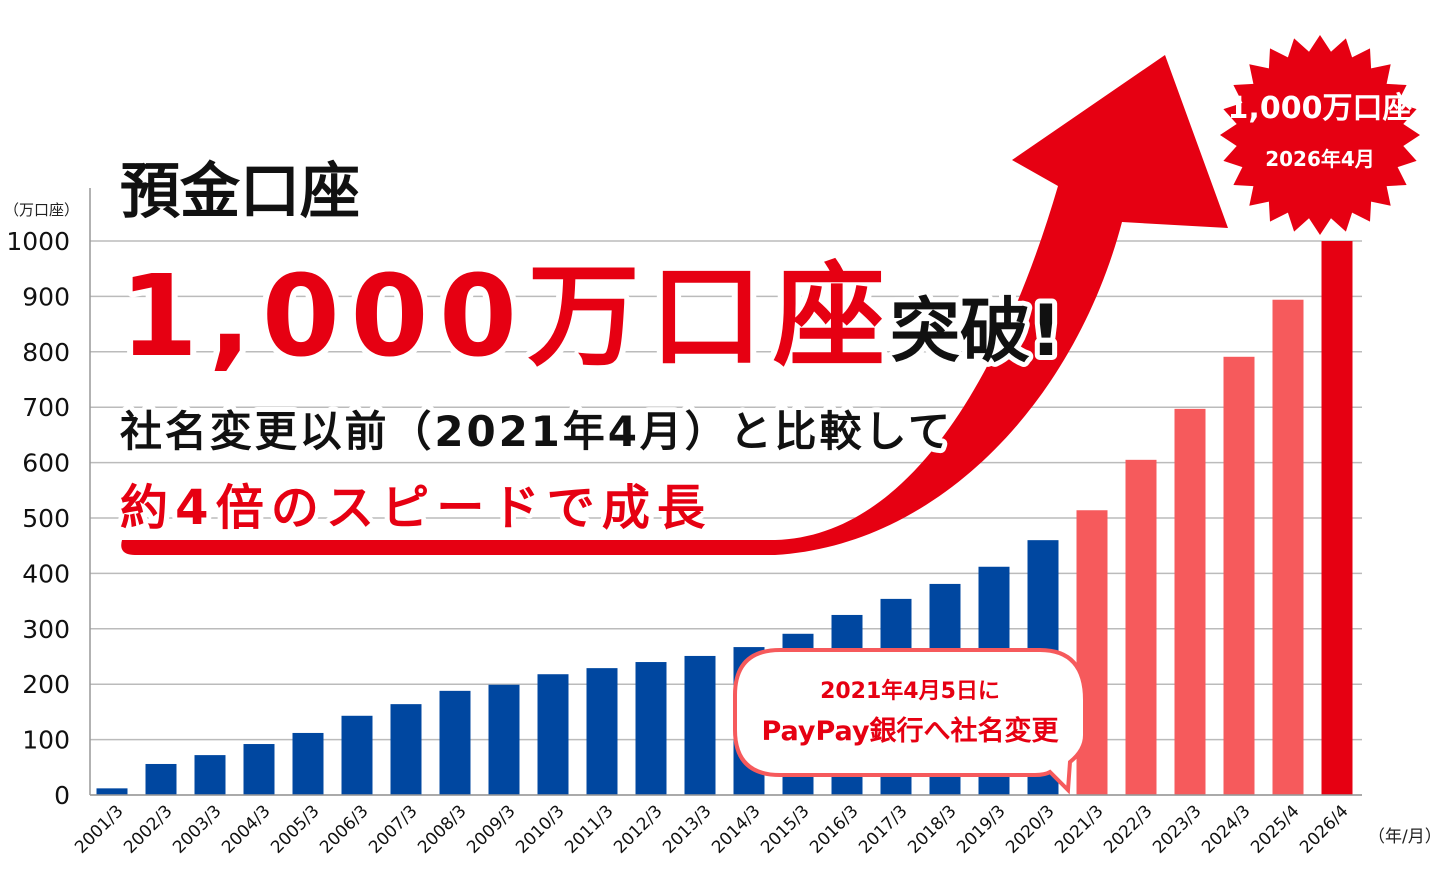 The image size is (1452, 880). What do you see at coordinates (1226, 829) in the screenshot?
I see `x-tick-label: 2024/3` at bounding box center [1226, 829].